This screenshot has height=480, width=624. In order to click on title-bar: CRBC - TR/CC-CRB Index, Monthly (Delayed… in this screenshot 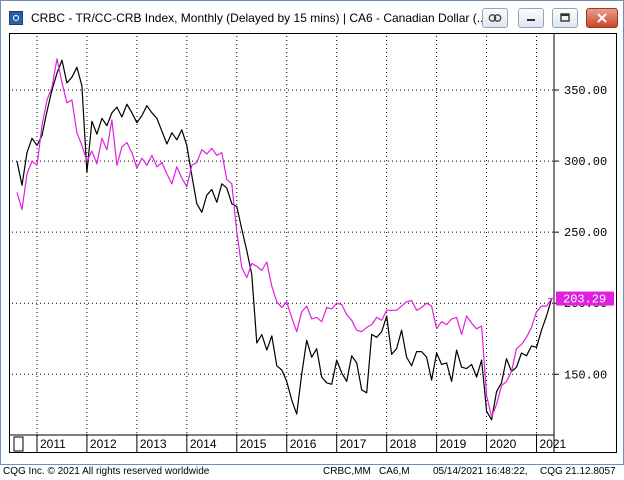, I will do `click(312, 17)`.